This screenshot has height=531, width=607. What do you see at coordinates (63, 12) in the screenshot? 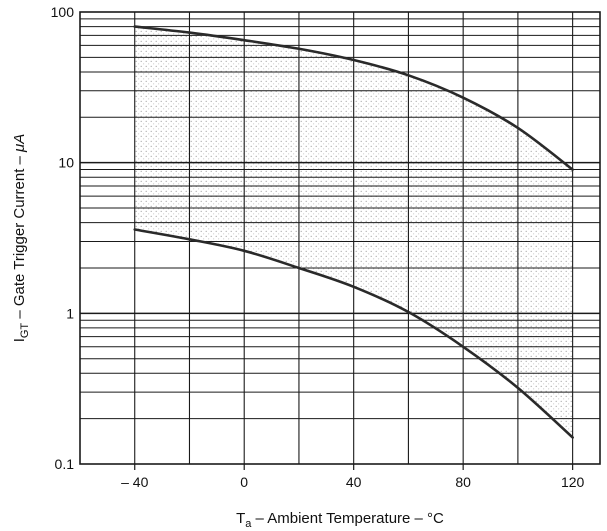
I see `y-tick-label: 100` at bounding box center [63, 12].